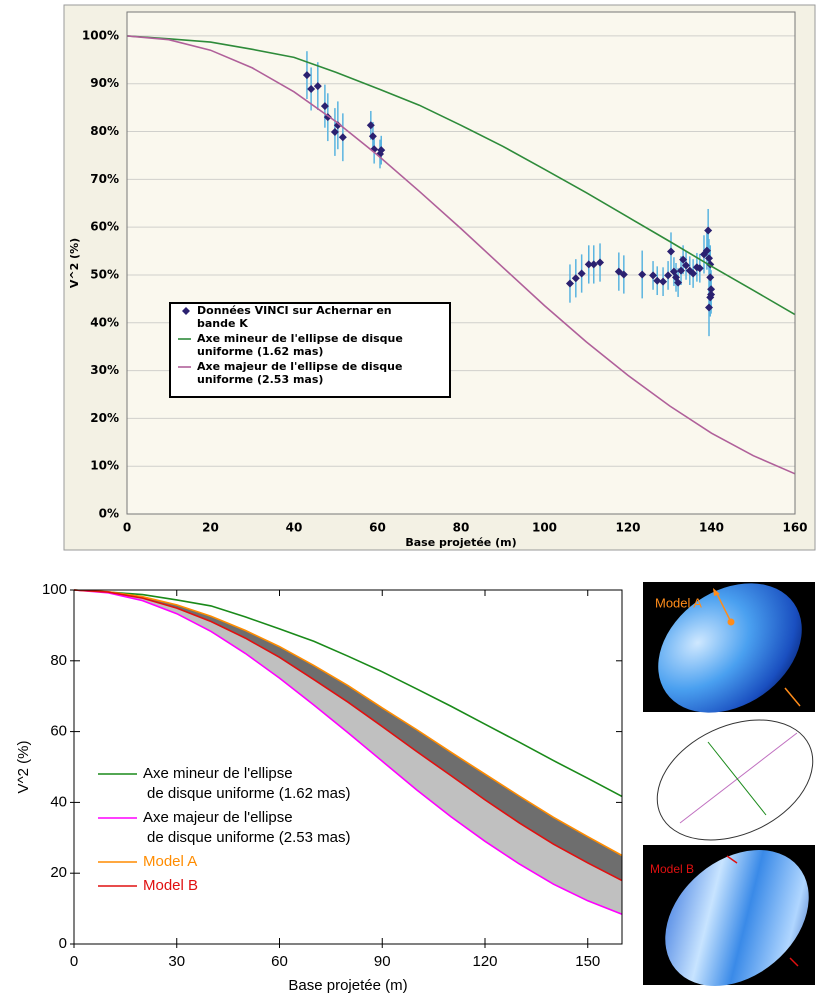 Image resolution: width=819 pixels, height=1003 pixels. Describe the element at coordinates (729, 915) in the screenshot. I see `panel-model-b: Model B` at that location.